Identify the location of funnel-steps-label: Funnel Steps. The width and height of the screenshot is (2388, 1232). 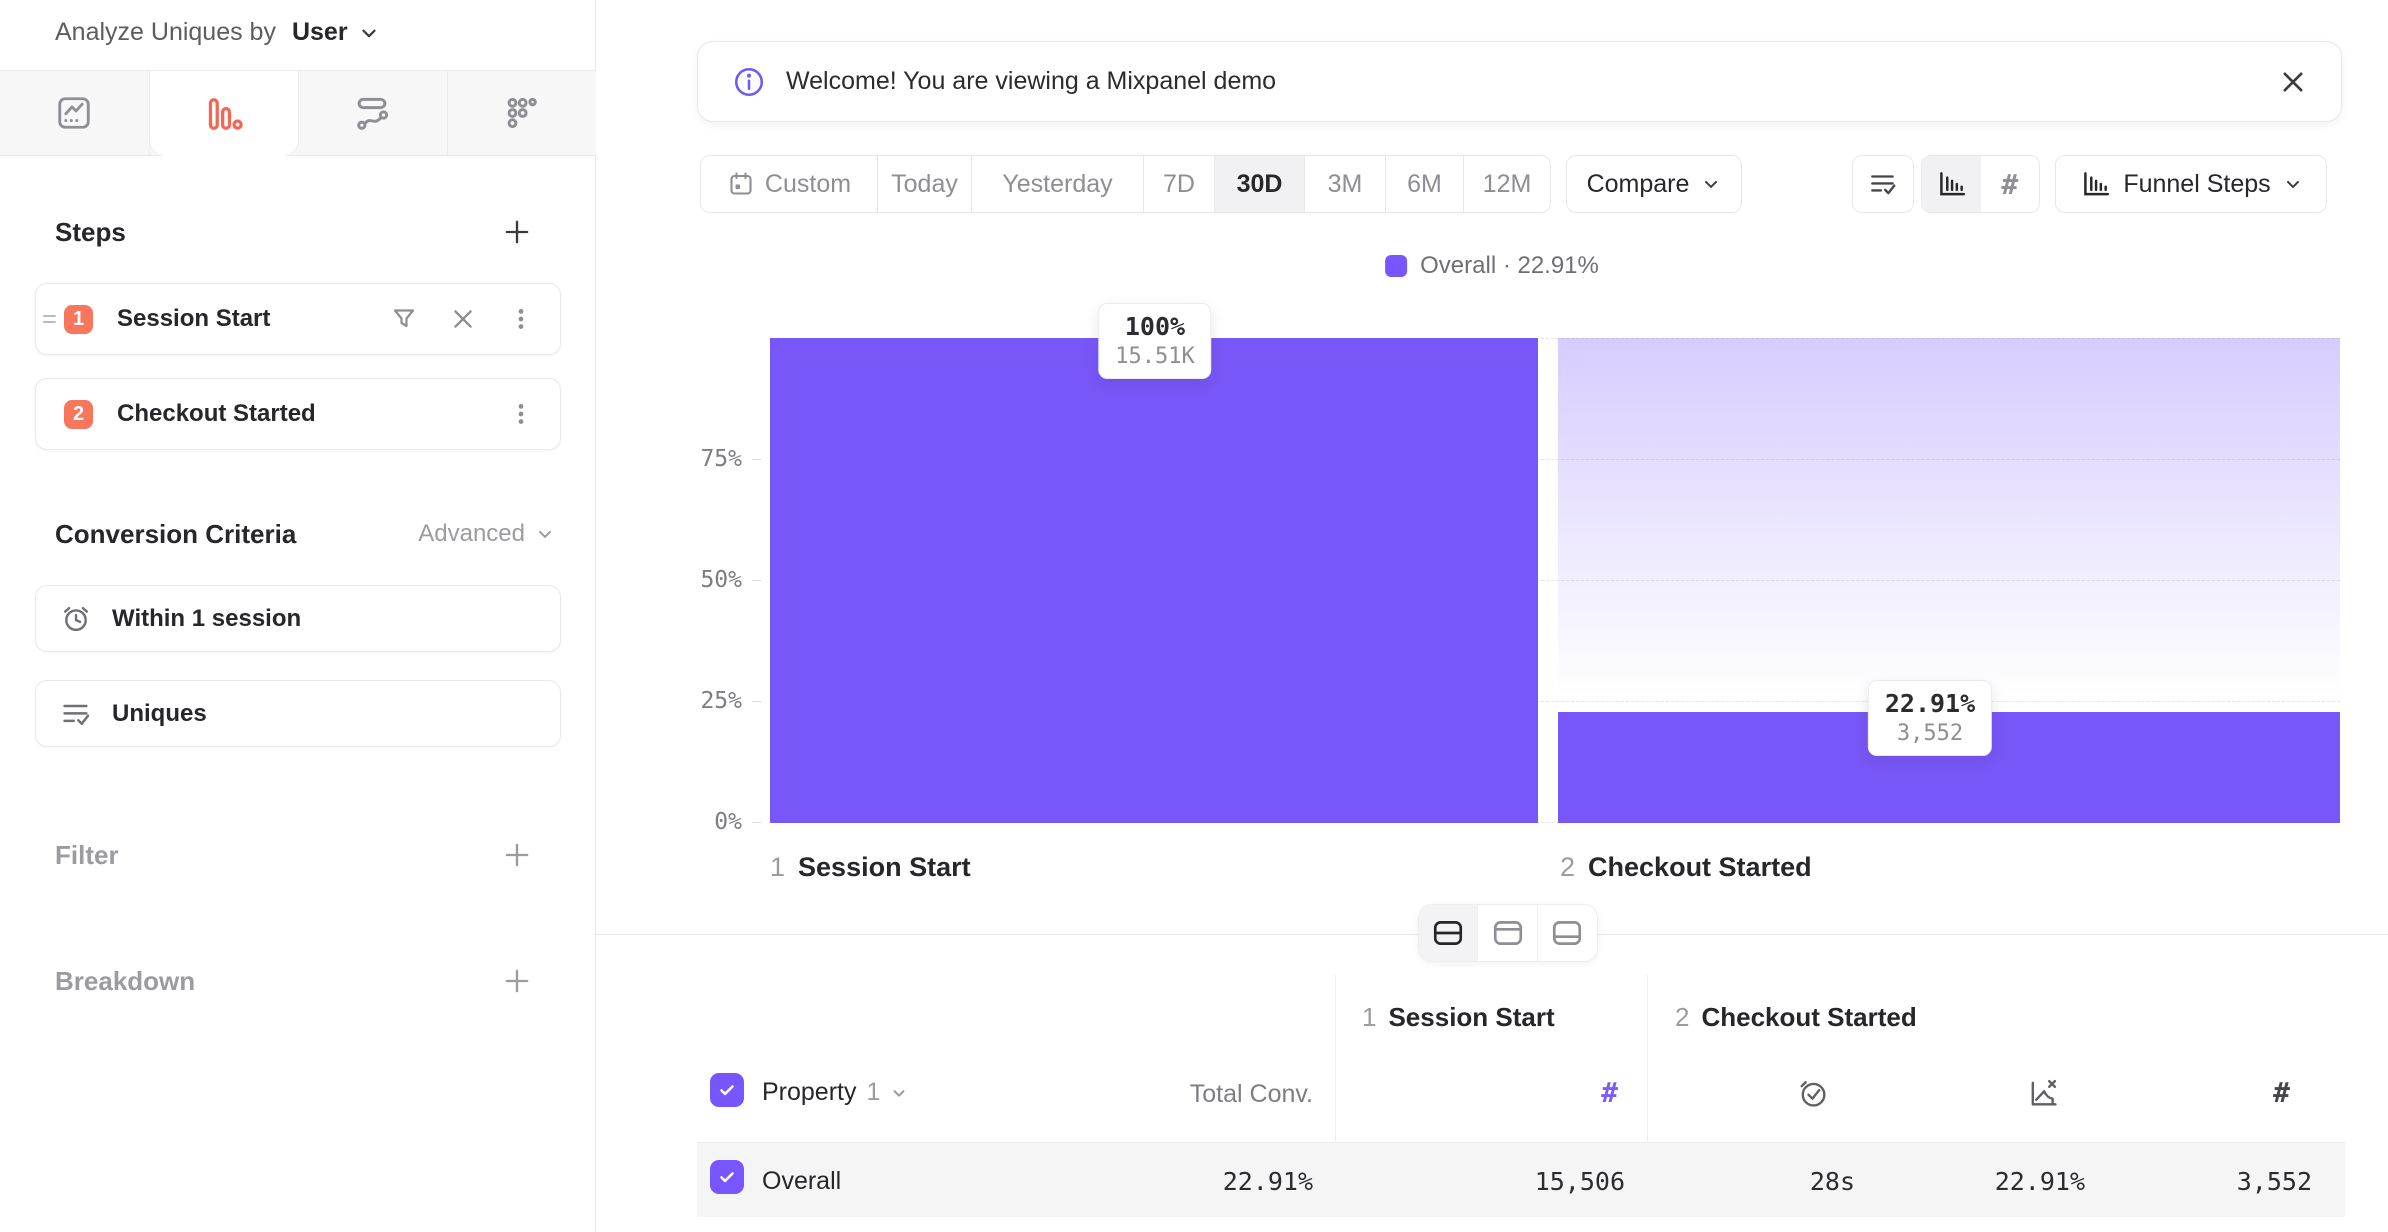
(2197, 183).